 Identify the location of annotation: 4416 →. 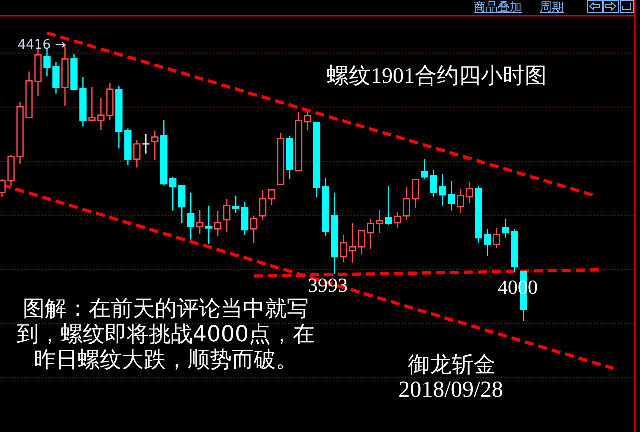
(42, 45).